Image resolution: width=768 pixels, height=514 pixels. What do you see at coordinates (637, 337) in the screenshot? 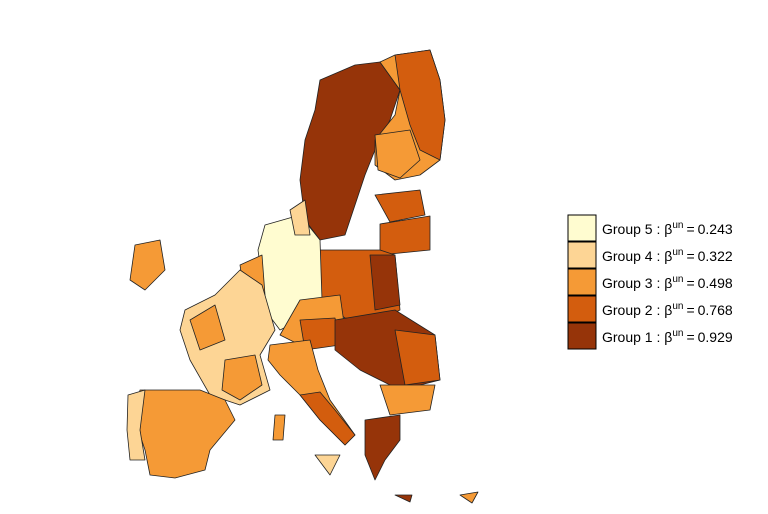
I see `legend-text-part: Group 1 : β` at bounding box center [637, 337].